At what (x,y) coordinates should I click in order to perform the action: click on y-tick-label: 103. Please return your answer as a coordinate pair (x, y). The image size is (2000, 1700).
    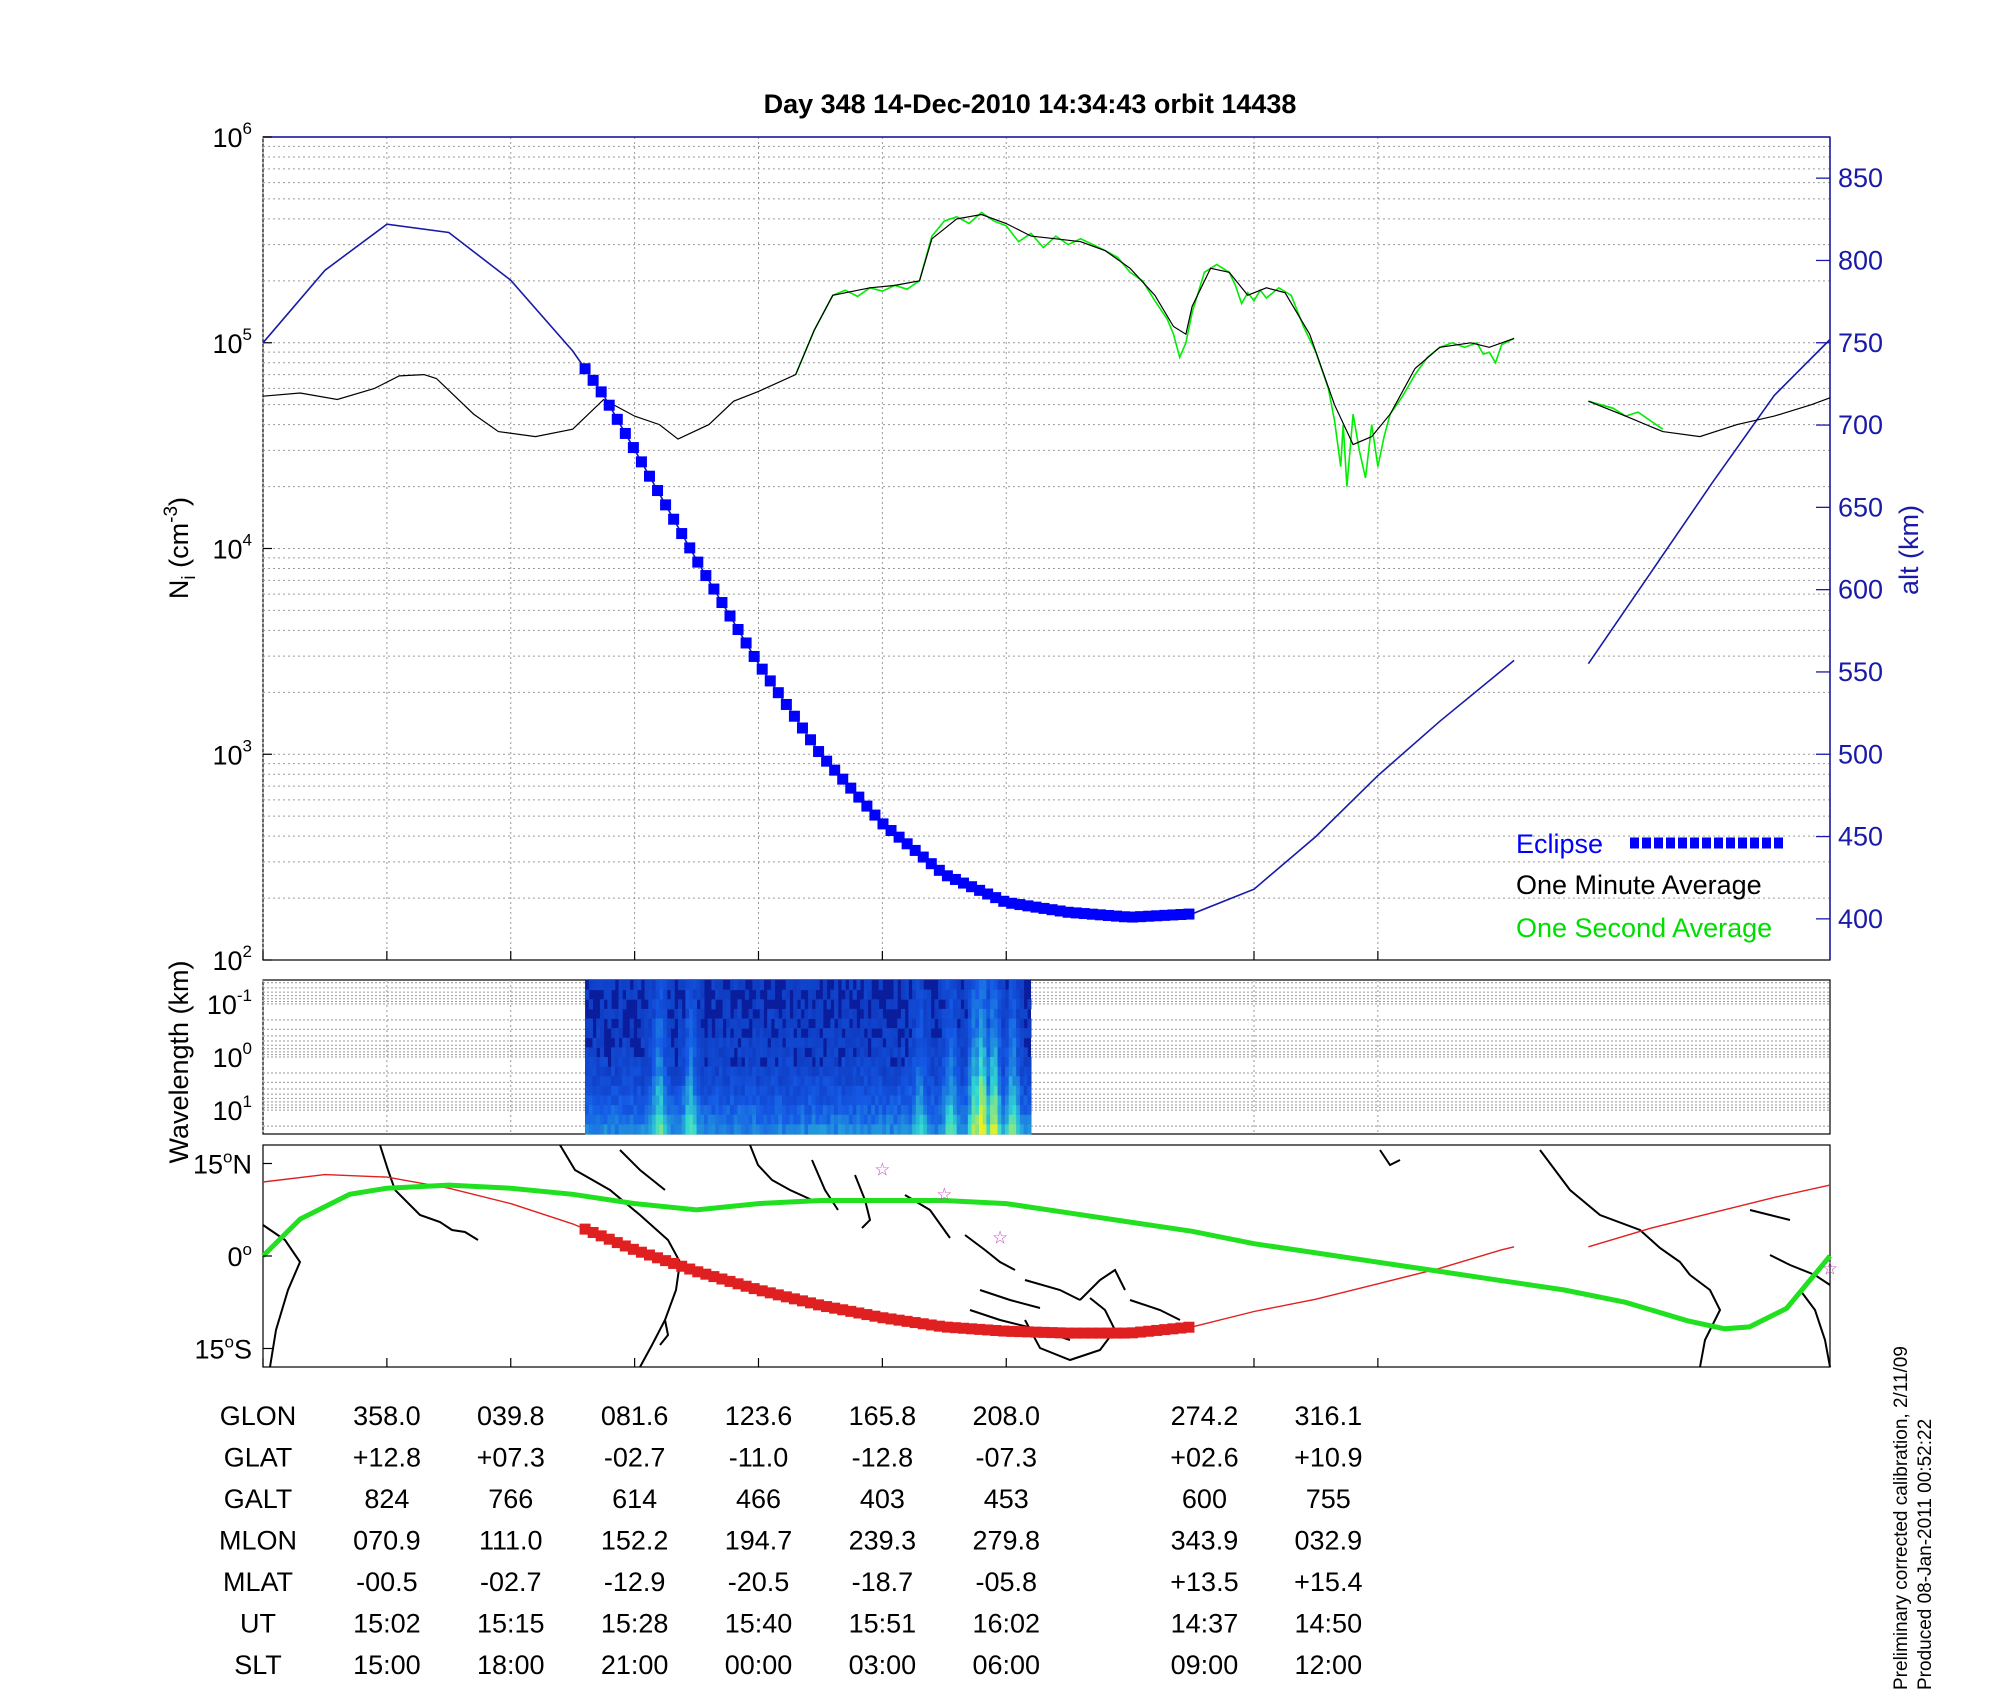
    Looking at the image, I should click on (232, 753).